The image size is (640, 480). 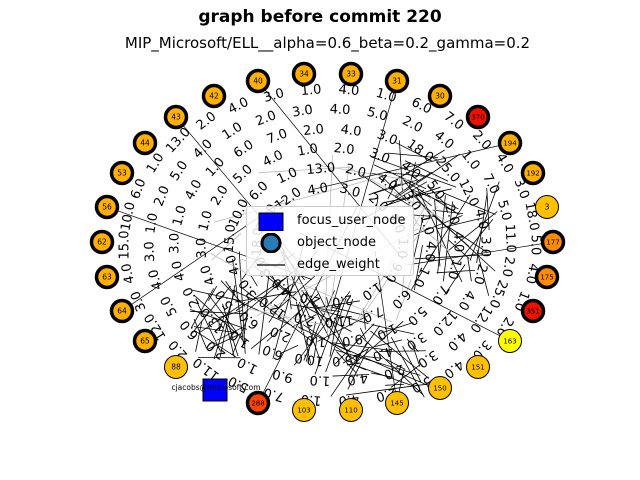 What do you see at coordinates (178, 140) in the screenshot?
I see `edge-weight-label: 13.0` at bounding box center [178, 140].